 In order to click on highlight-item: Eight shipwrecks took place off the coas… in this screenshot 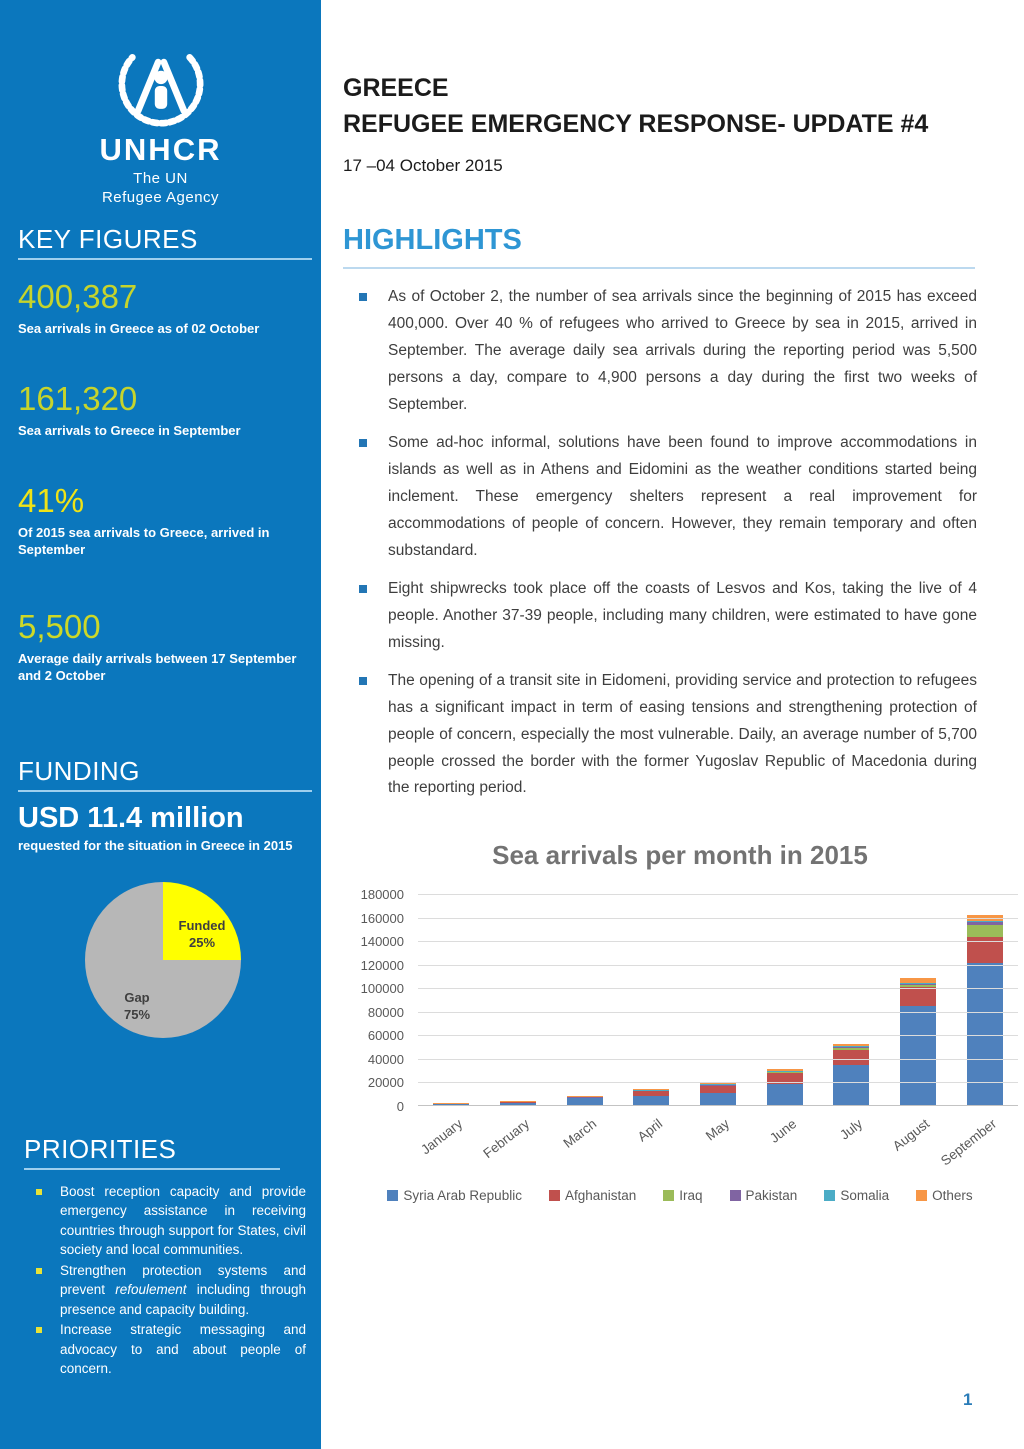, I will do `click(660, 616)`.